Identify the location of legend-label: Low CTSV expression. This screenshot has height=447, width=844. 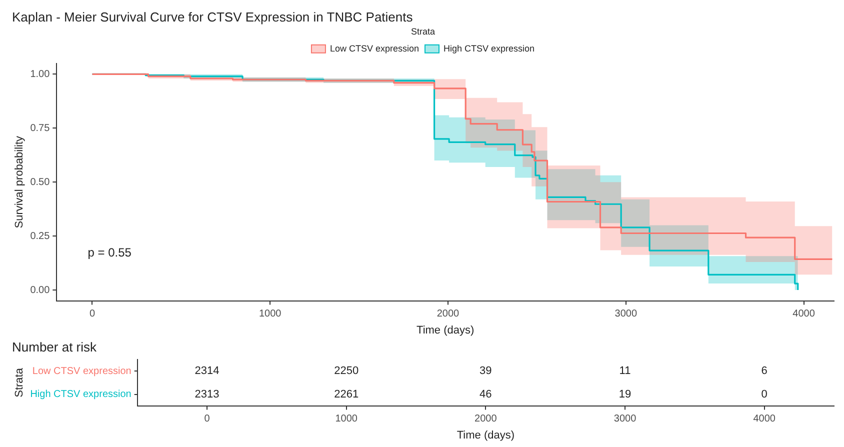
(375, 48).